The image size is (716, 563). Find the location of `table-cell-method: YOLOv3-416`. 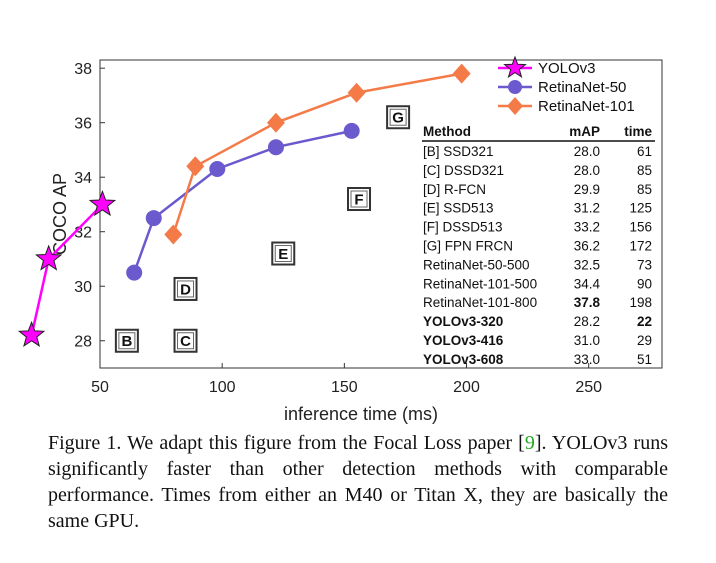

table-cell-method: YOLOv3-416 is located at coordinates (463, 340).